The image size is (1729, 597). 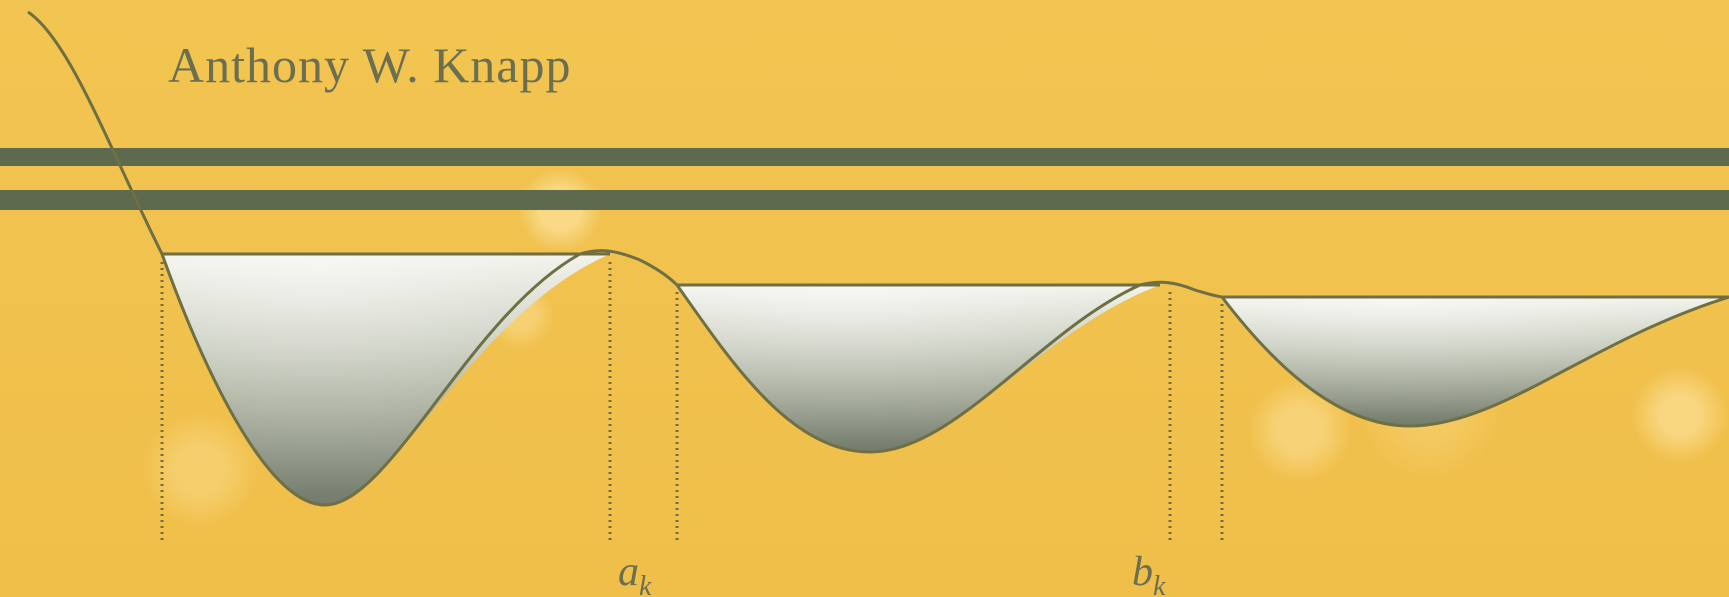 What do you see at coordinates (1142, 572) in the screenshot?
I see `label-b-base: b` at bounding box center [1142, 572].